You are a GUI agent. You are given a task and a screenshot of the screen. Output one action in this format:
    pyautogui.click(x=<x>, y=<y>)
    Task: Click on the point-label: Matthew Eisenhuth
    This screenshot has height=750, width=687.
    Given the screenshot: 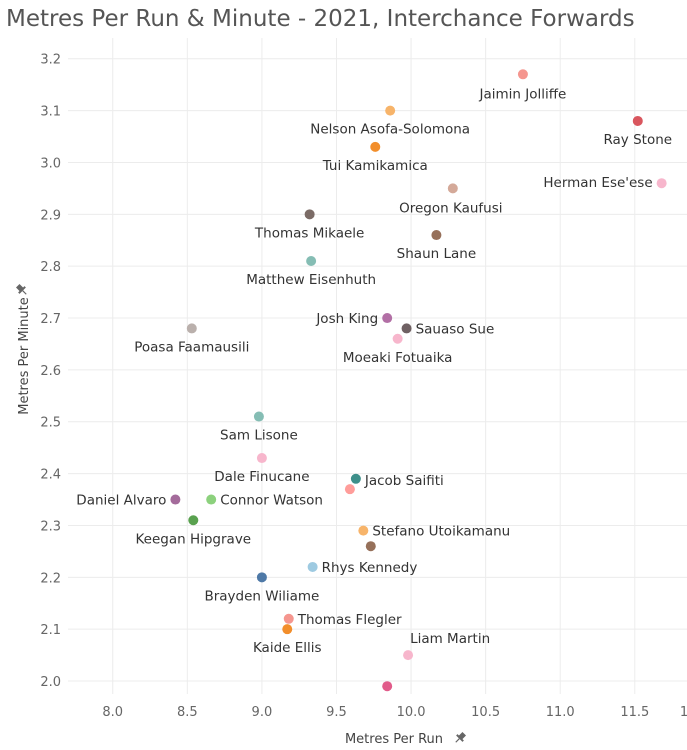 What is the action you would take?
    pyautogui.click(x=311, y=280)
    